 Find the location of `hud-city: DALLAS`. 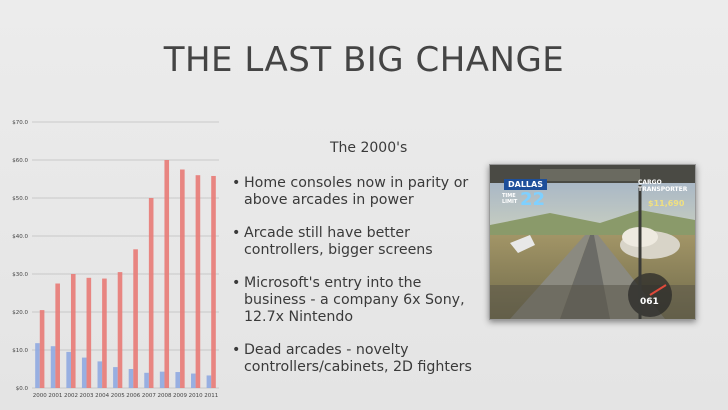

hud-city: DALLAS is located at coordinates (525, 184).